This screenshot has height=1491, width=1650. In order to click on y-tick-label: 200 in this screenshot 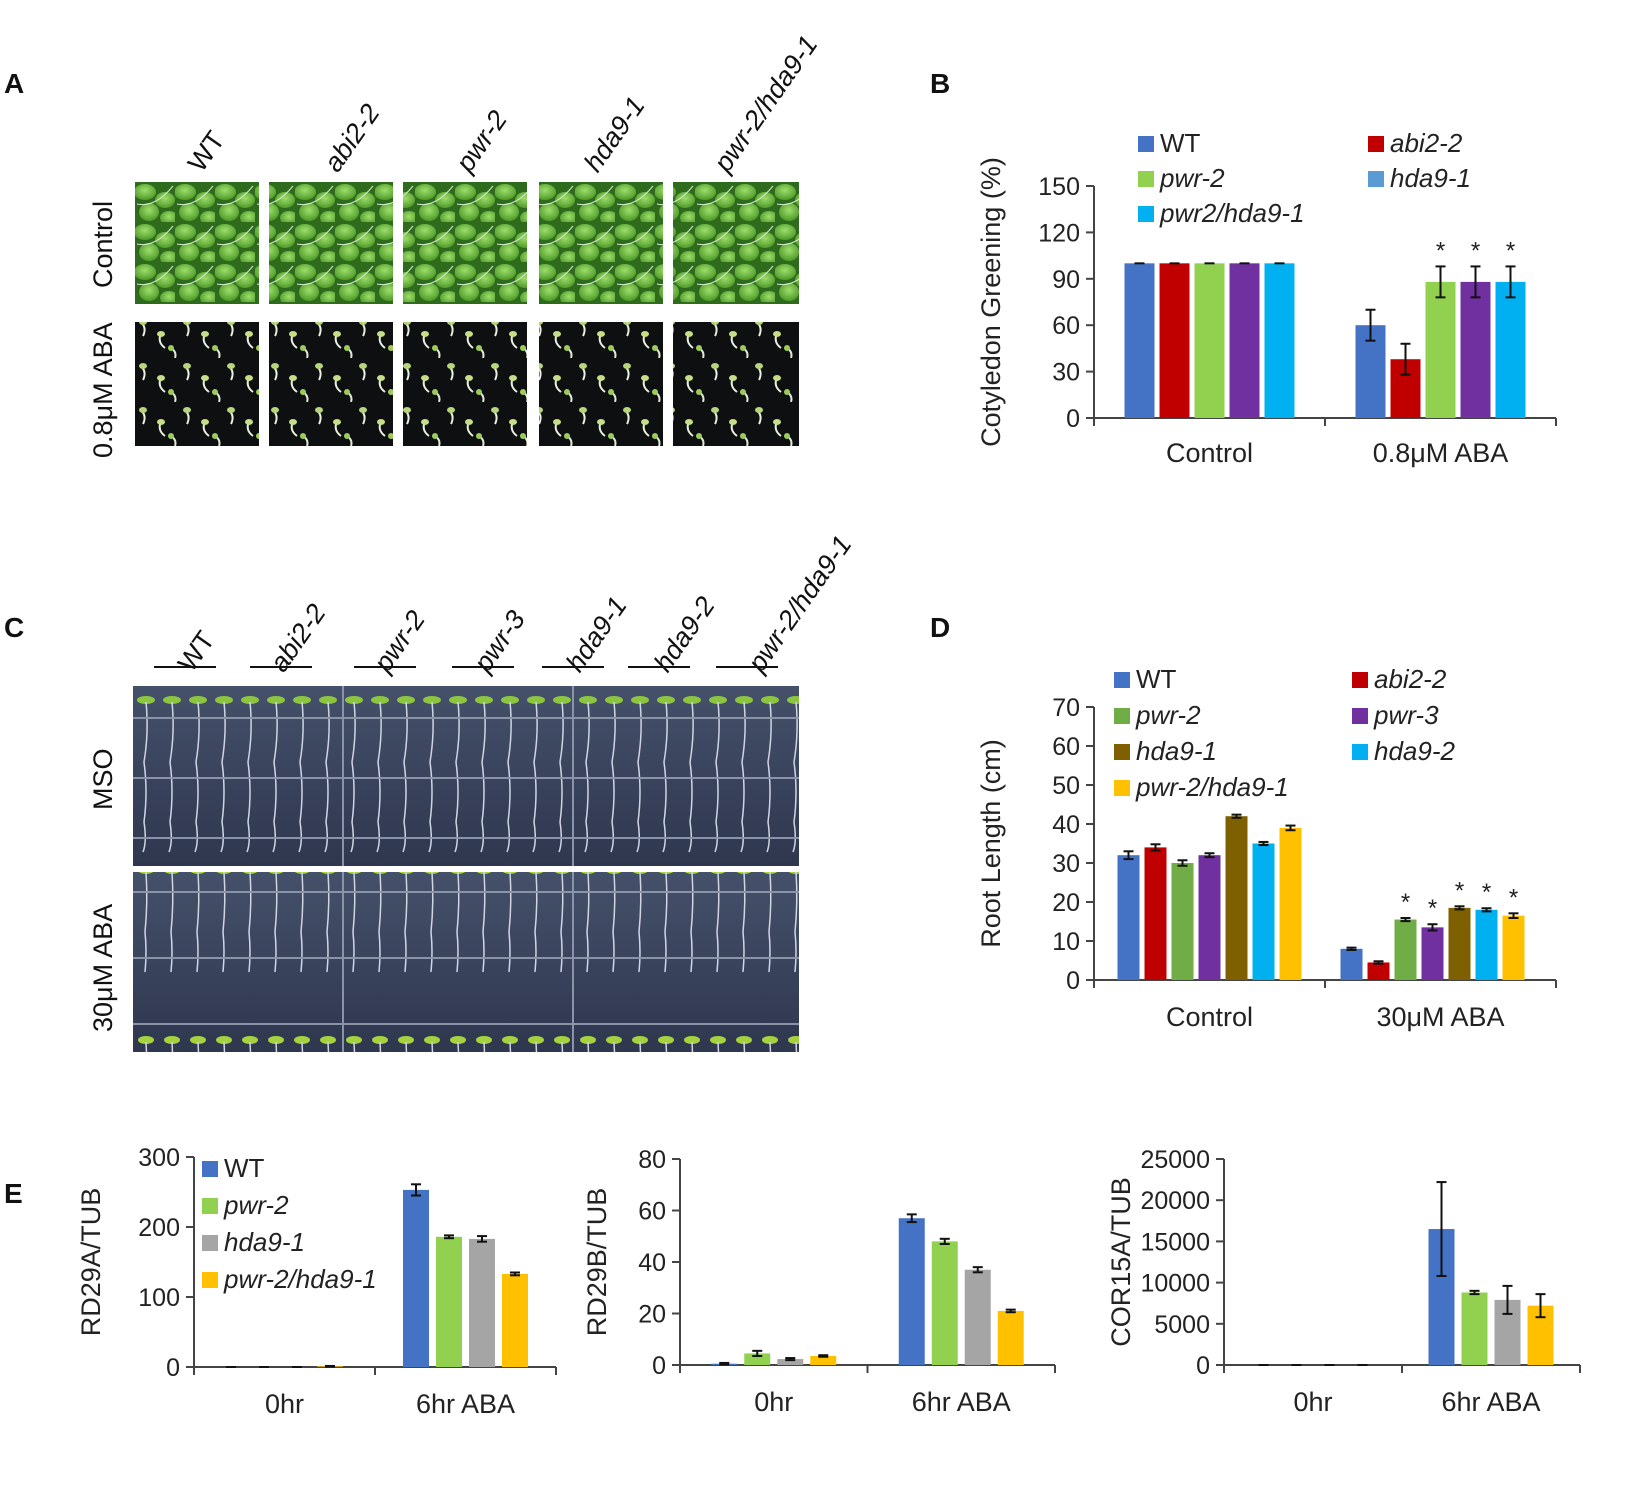, I will do `click(159, 1228)`.